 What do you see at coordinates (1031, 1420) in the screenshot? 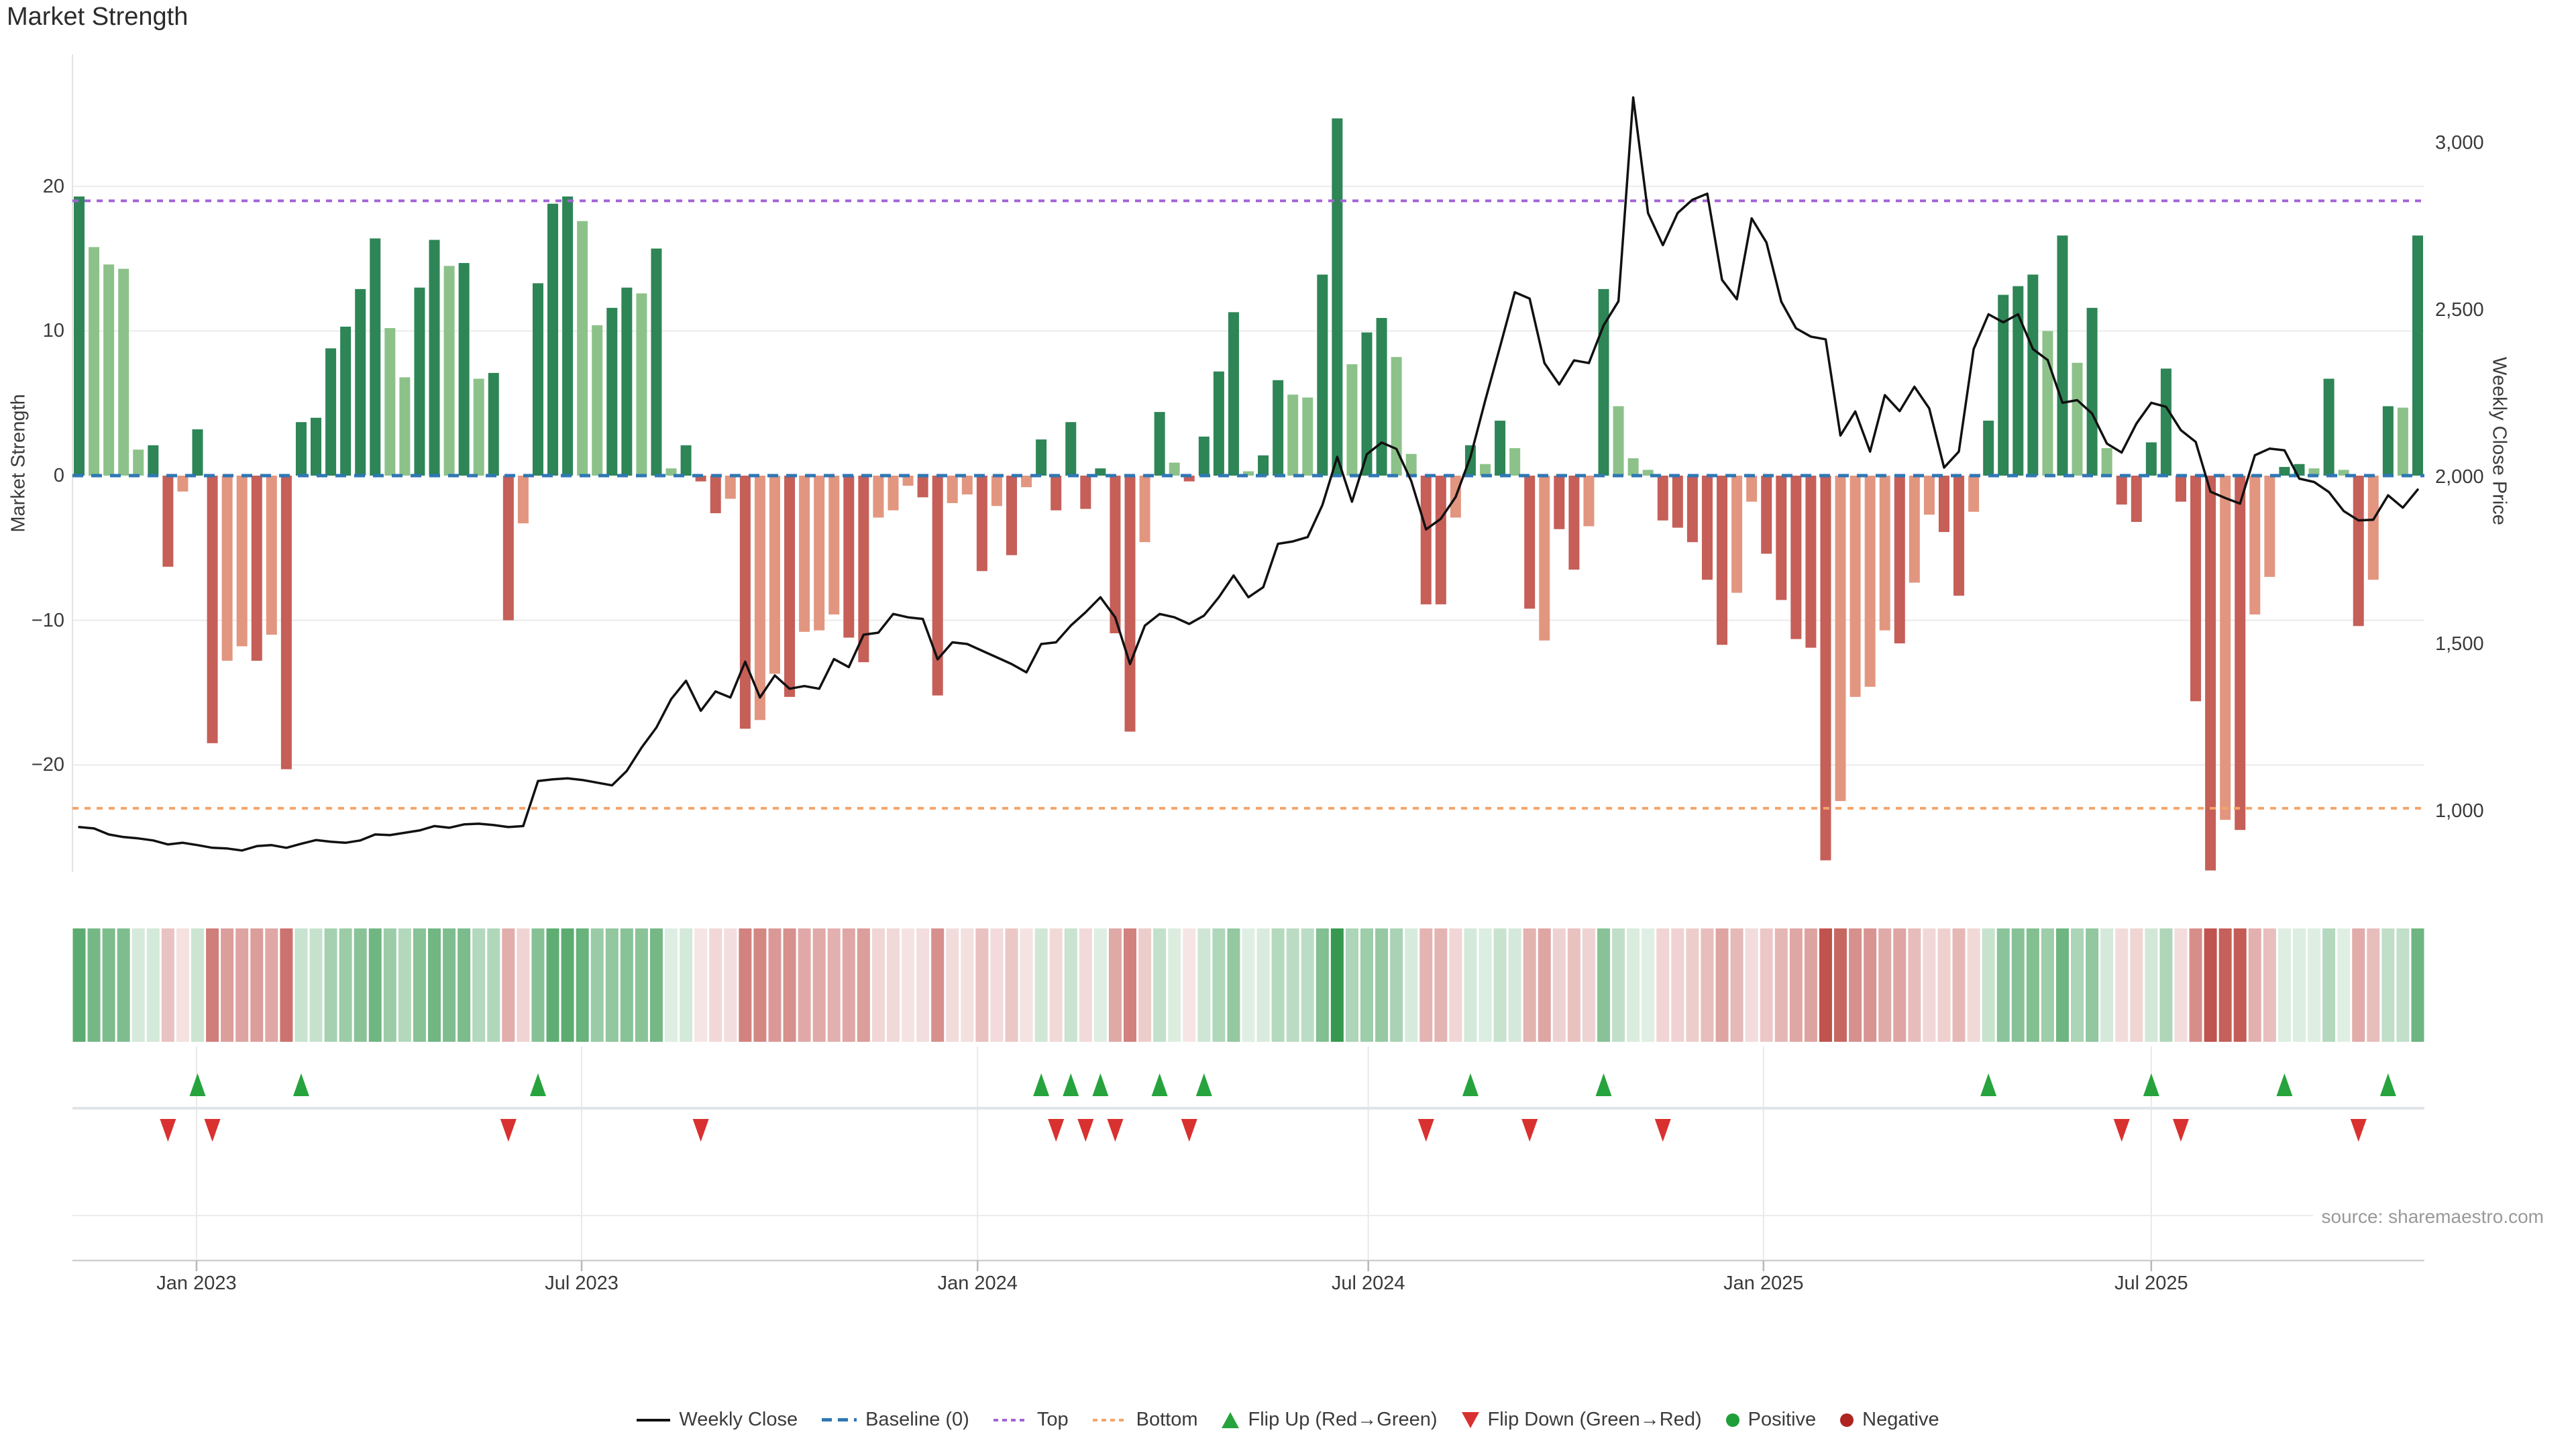
I see `legend-item: Top` at bounding box center [1031, 1420].